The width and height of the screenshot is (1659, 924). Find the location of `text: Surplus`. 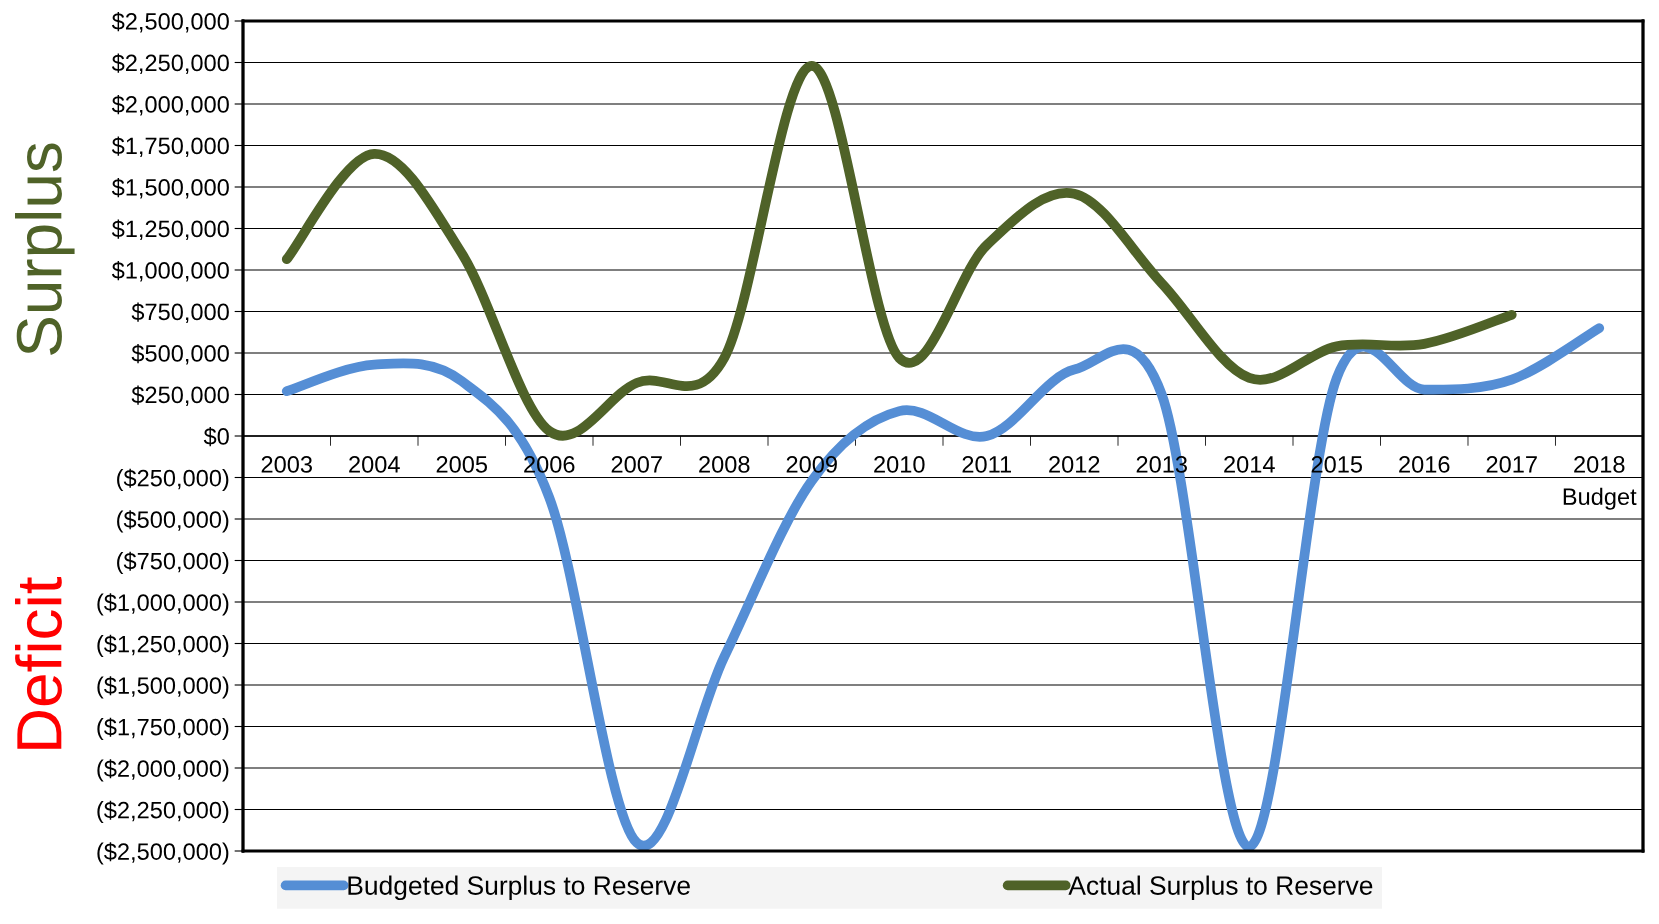

text: Surplus is located at coordinates (45, 249).